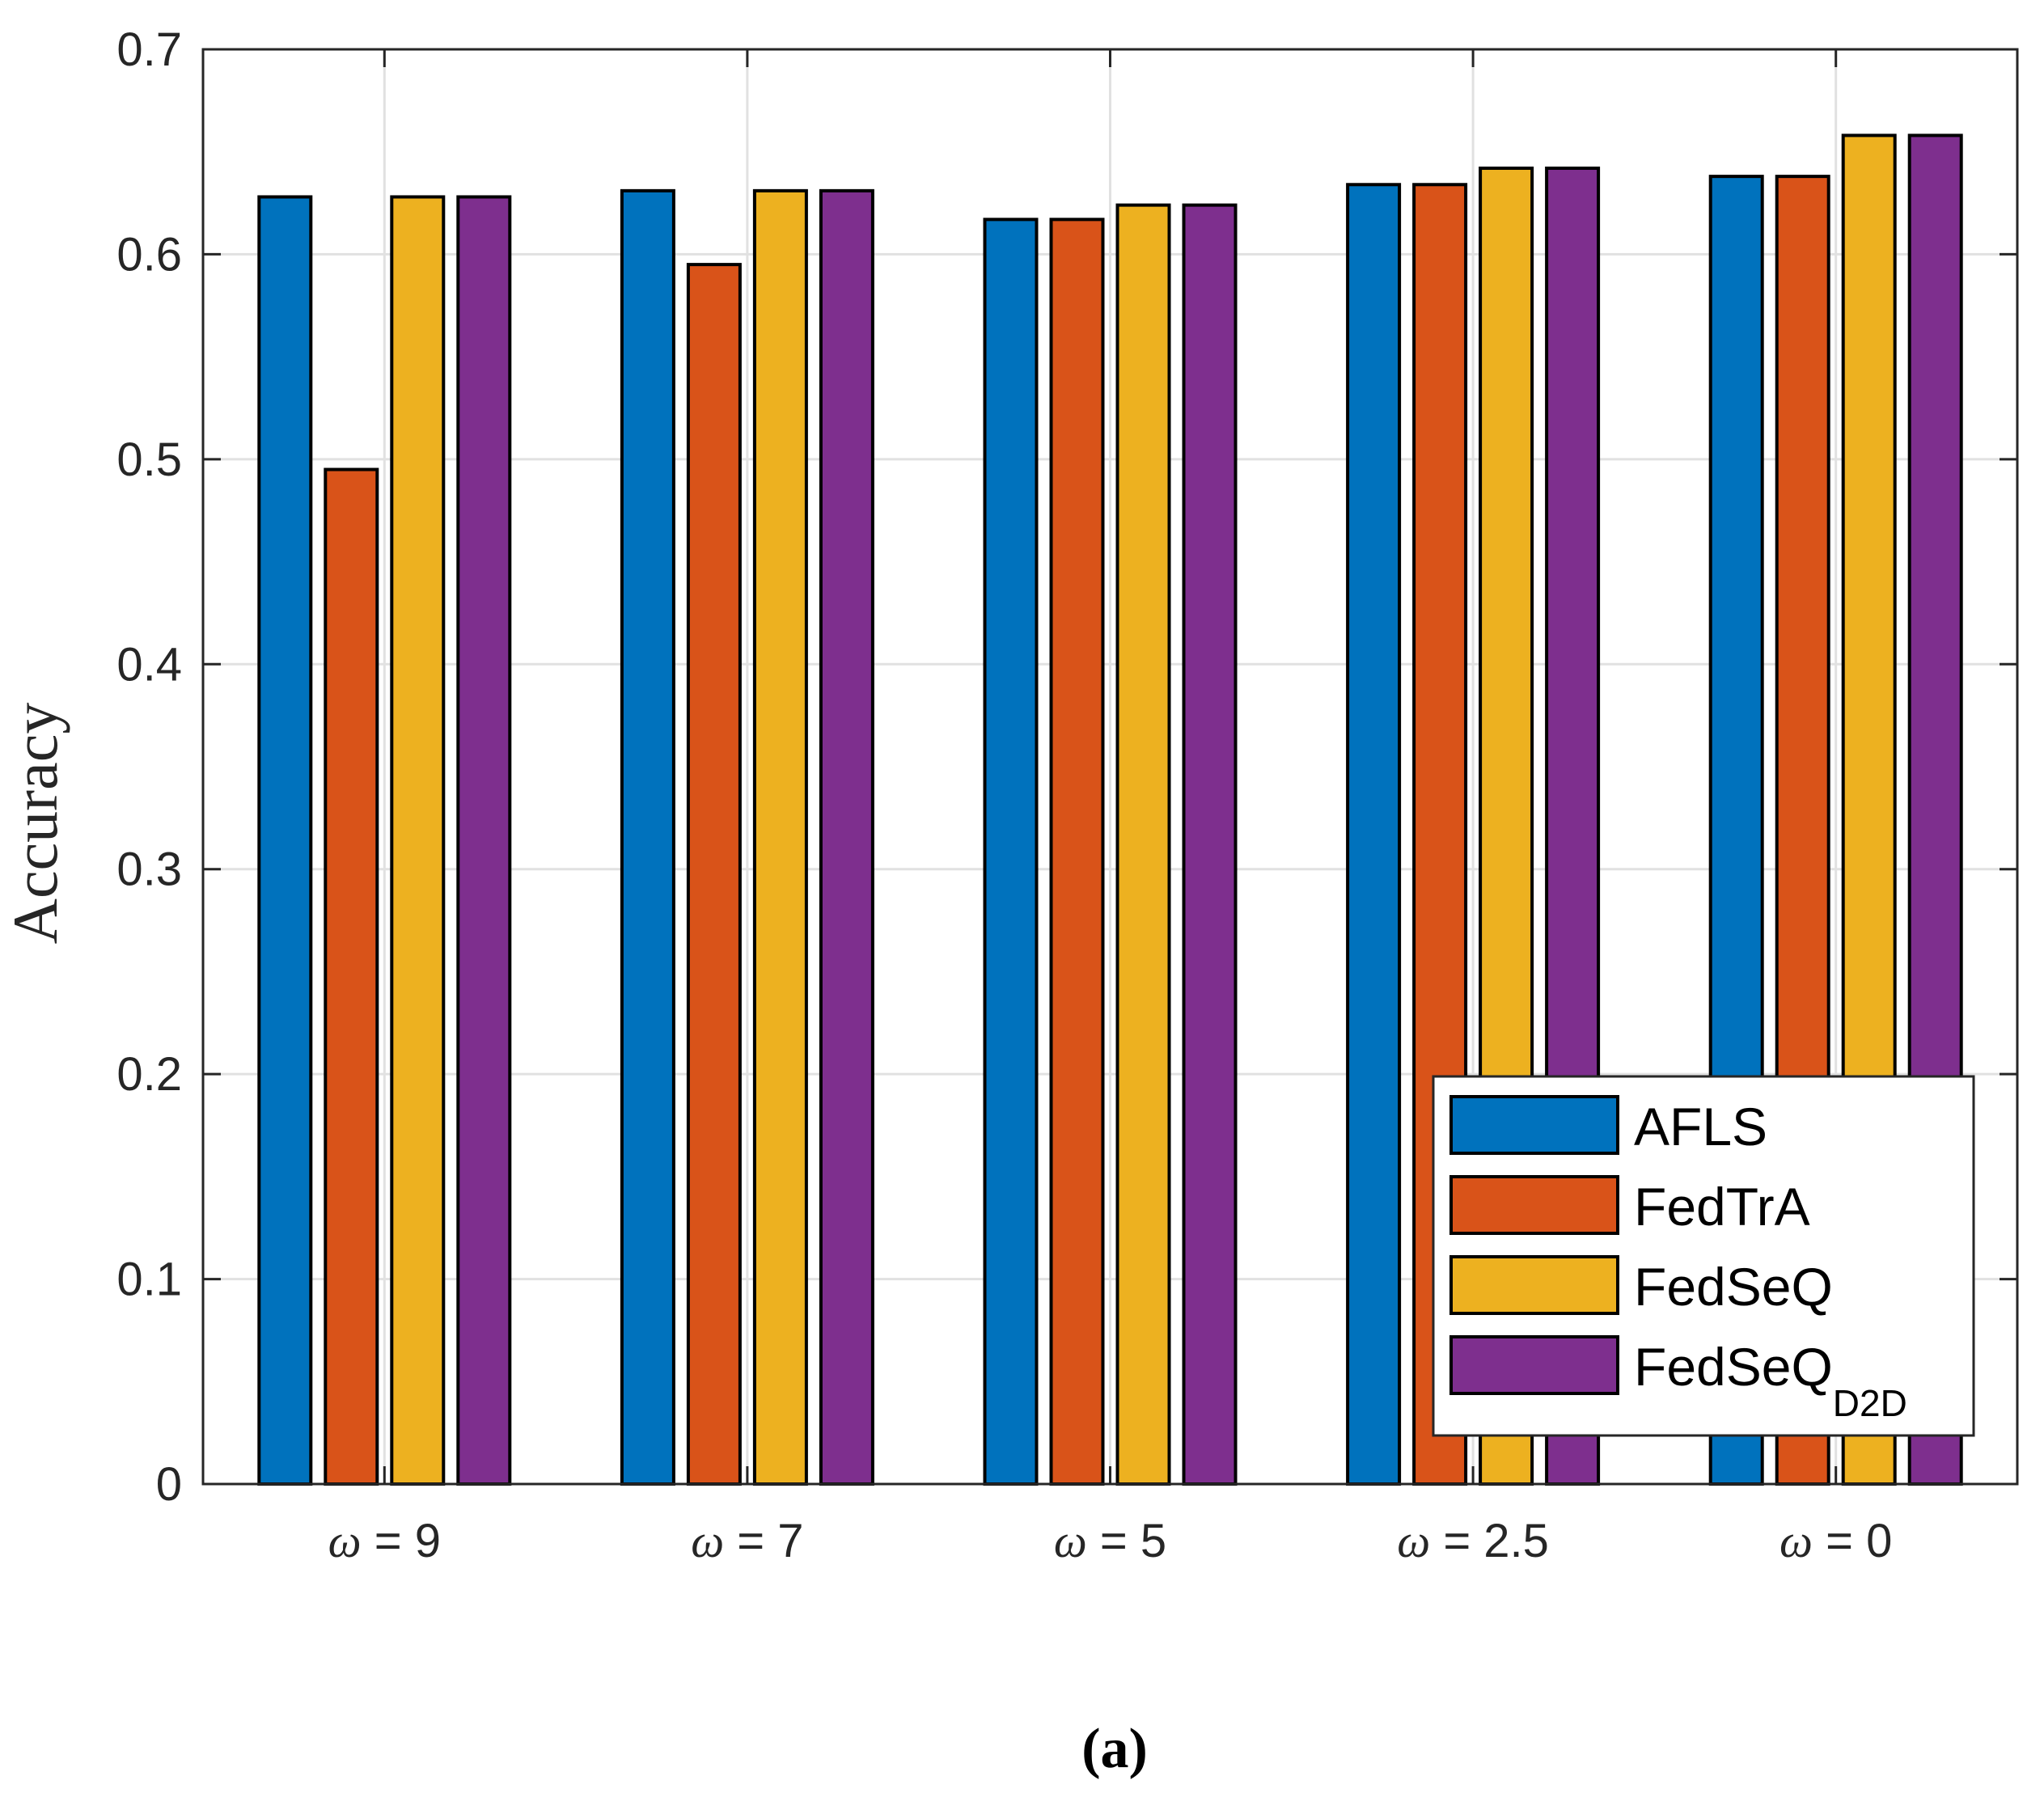 This screenshot has width=2044, height=1797. What do you see at coordinates (149, 767) in the screenshot?
I see `y-tick-labels: 0 0.1 0.2 0.3 0.4 0.5 0.6 0.7` at bounding box center [149, 767].